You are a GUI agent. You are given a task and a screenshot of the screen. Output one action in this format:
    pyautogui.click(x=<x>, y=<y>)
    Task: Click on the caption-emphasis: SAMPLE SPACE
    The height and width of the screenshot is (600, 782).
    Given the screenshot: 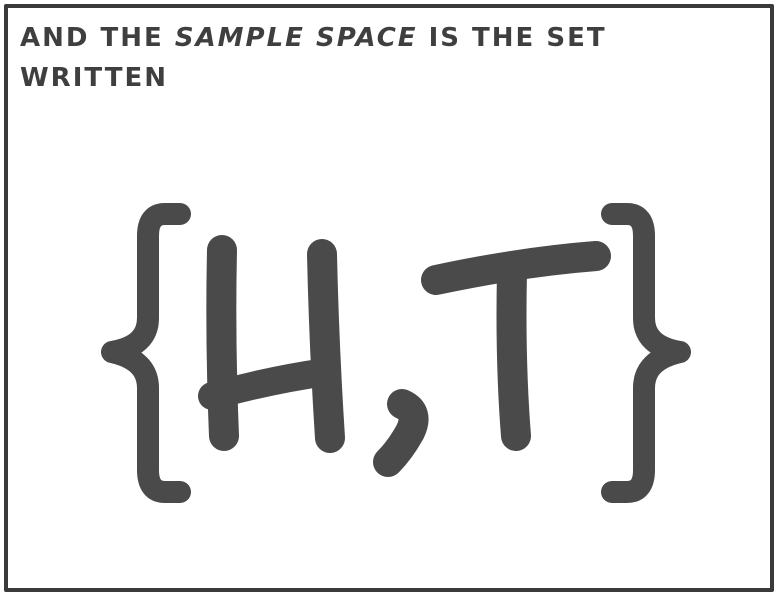 What is the action you would take?
    pyautogui.click(x=296, y=38)
    